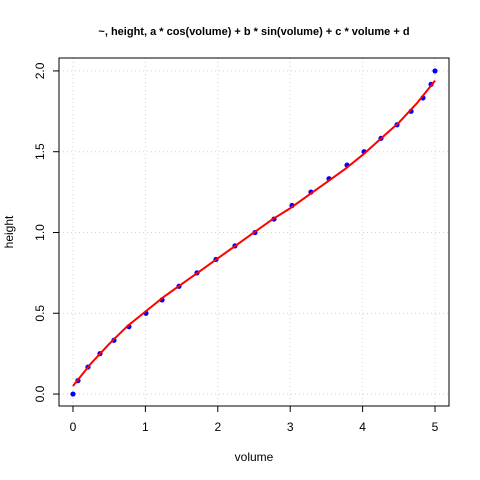 This screenshot has height=480, width=480. I want to click on y-tick-label: 2.0, so click(40, 70).